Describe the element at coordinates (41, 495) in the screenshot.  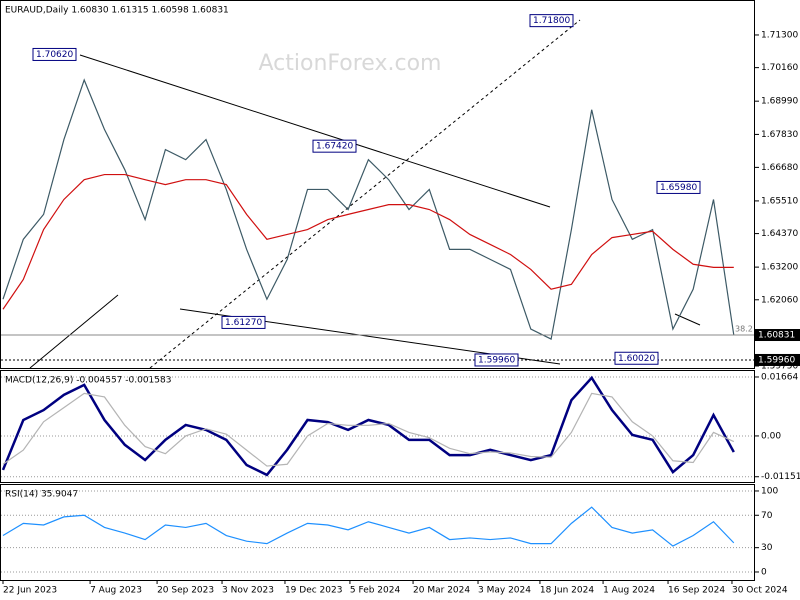
I see `panel-title: RSI(14) 35.9047` at that location.